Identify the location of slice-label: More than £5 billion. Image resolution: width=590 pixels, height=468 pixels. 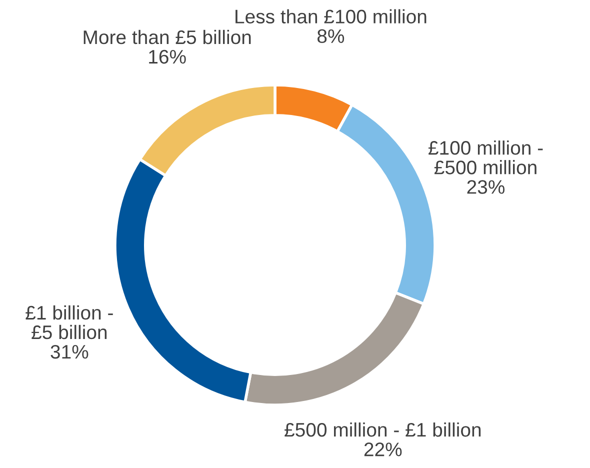
(167, 37).